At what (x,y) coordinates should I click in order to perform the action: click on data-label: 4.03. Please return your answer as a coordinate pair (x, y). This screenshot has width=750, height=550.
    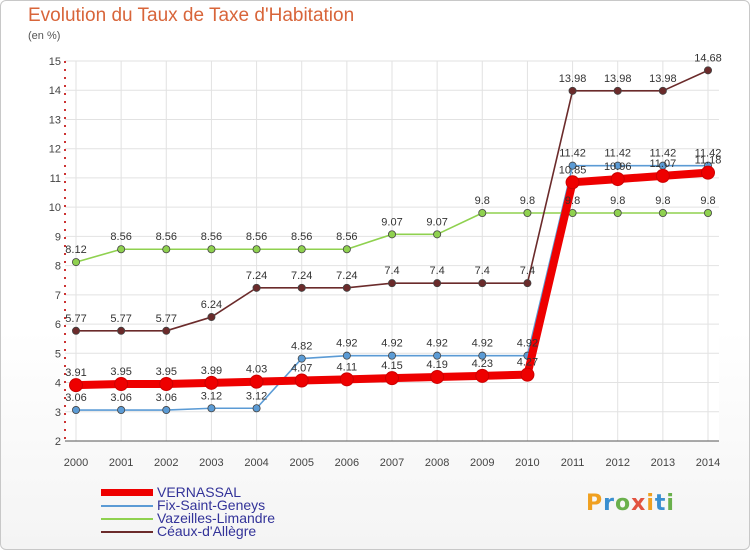
    Looking at the image, I should click on (256, 370).